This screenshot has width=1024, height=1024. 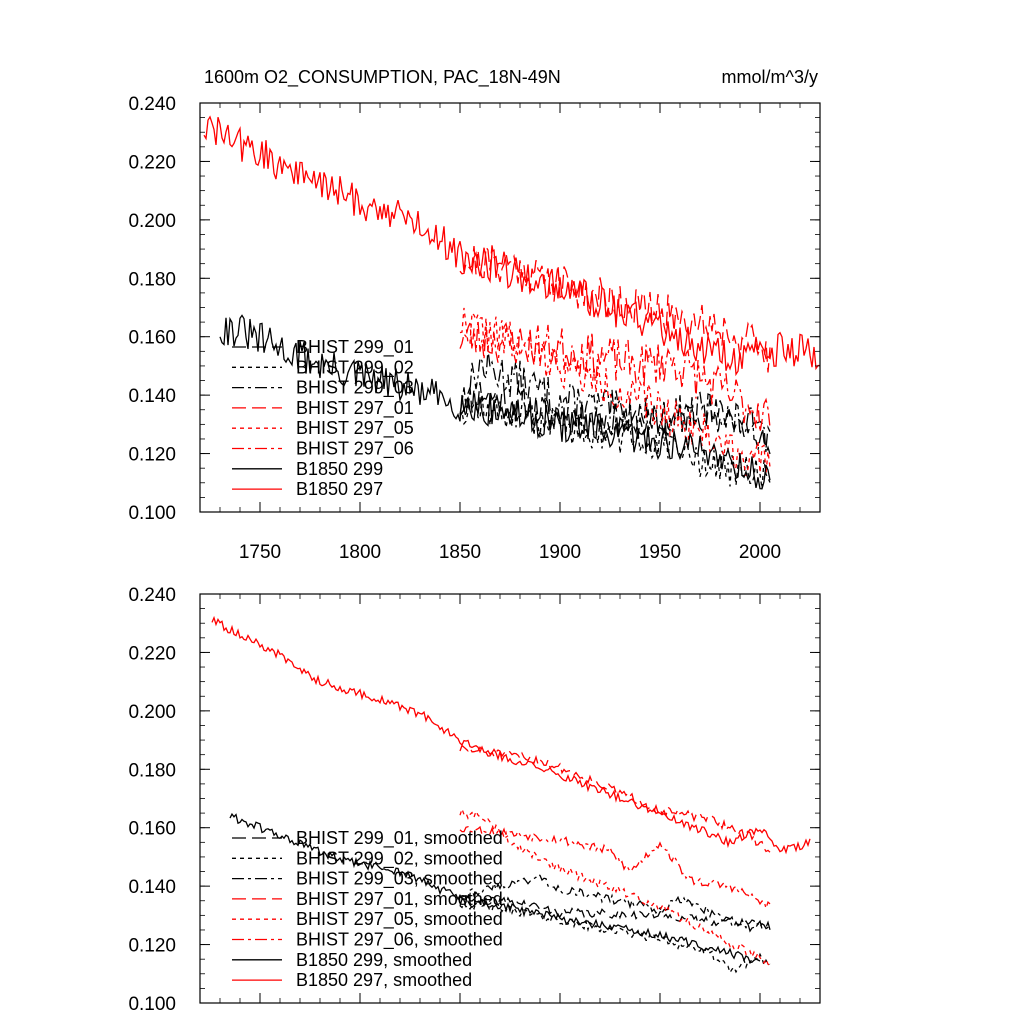 What do you see at coordinates (355, 408) in the screenshot?
I see `legend-label: BHIST 297_01` at bounding box center [355, 408].